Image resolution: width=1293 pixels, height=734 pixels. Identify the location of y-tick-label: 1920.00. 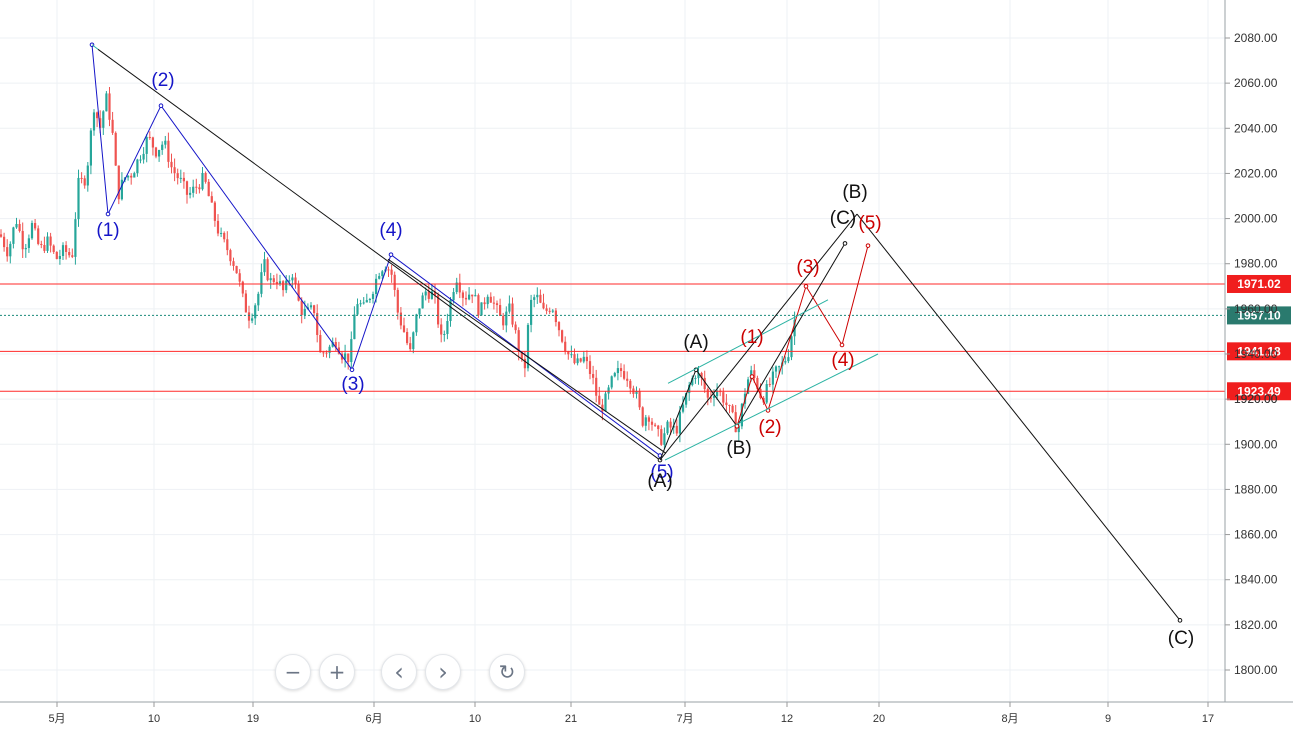
(1256, 399).